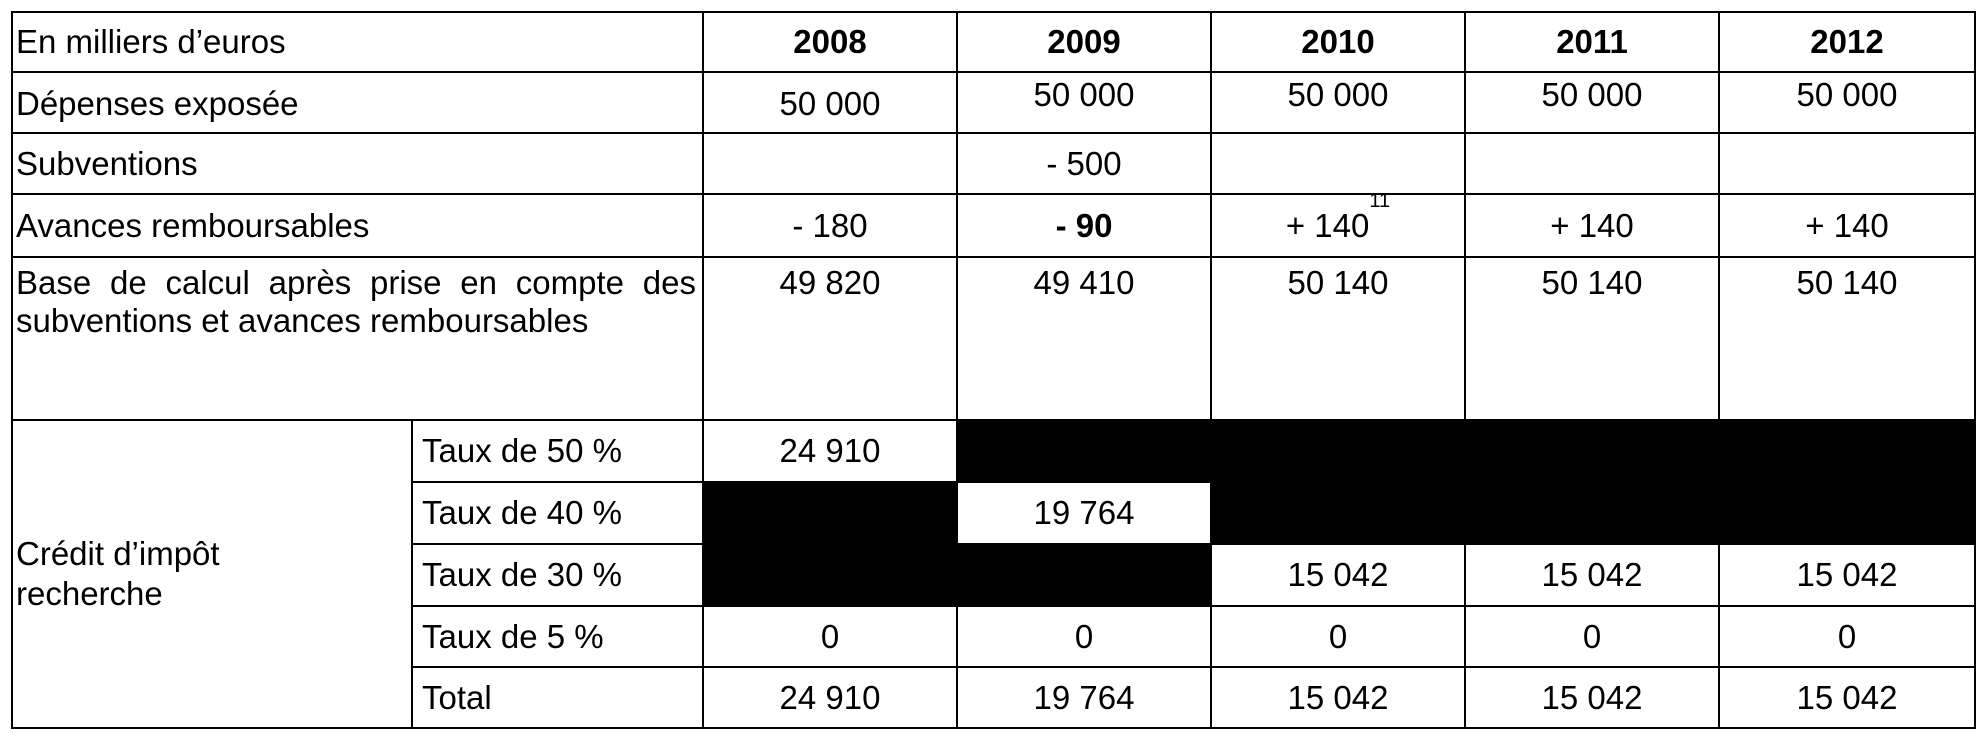 This screenshot has width=1980, height=739. What do you see at coordinates (557, 513) in the screenshot?
I see `taux40-label: Taux de 40 %` at bounding box center [557, 513].